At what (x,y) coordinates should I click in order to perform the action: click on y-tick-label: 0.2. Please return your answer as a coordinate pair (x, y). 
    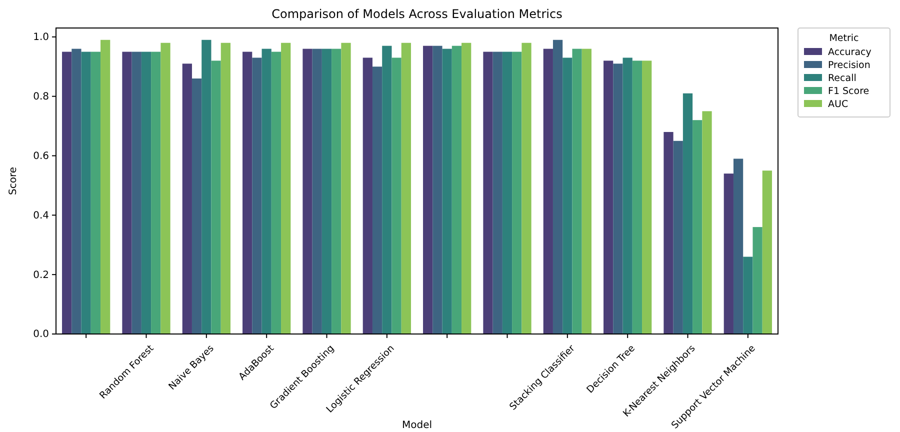
    Looking at the image, I should click on (41, 275).